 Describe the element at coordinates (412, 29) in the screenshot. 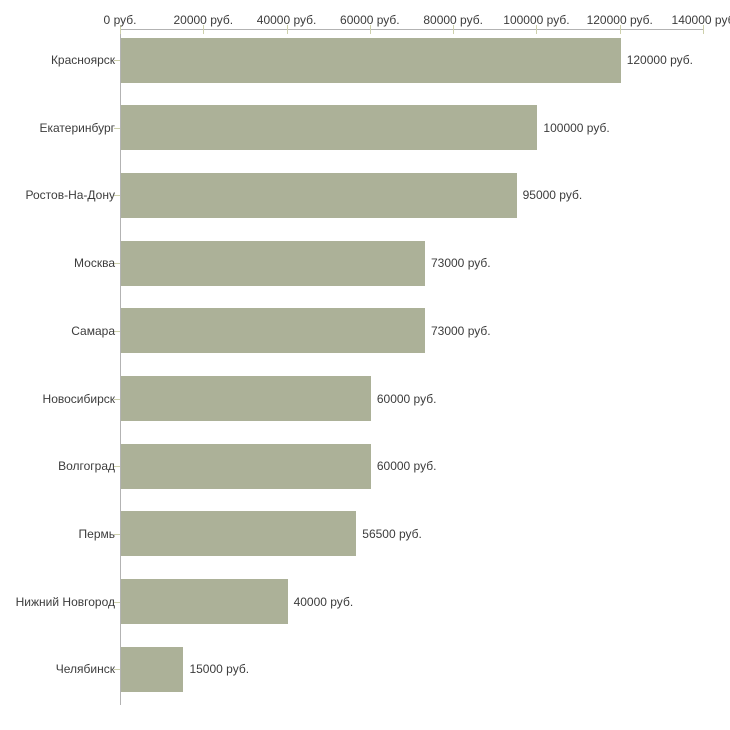

I see `x-axis-line` at that location.